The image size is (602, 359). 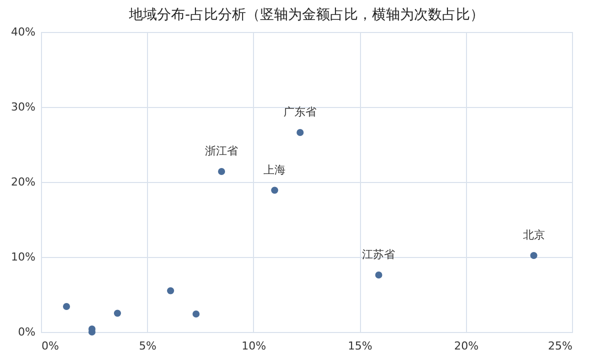 What do you see at coordinates (466, 346) in the screenshot?
I see `x-tick-label: 20%` at bounding box center [466, 346].